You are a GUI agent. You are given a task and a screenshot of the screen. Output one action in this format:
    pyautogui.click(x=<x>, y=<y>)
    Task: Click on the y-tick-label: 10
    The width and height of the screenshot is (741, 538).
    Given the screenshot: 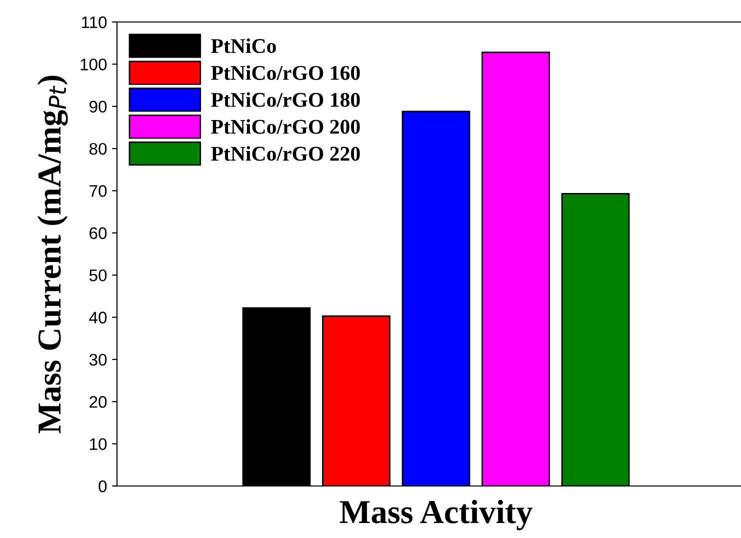 What is the action you would take?
    pyautogui.click(x=98, y=444)
    